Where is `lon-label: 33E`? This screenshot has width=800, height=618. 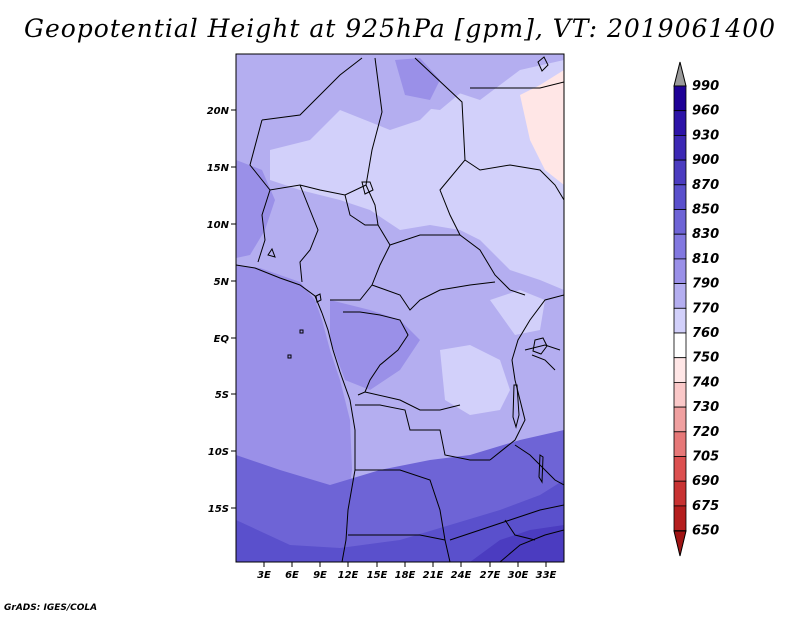 lon-label: 33E is located at coordinates (546, 575).